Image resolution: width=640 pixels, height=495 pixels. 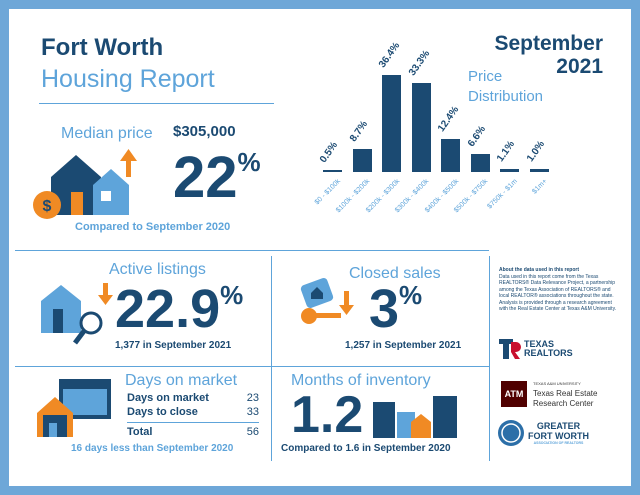 I want to click on data-label: 6.6%, so click(x=476, y=137).